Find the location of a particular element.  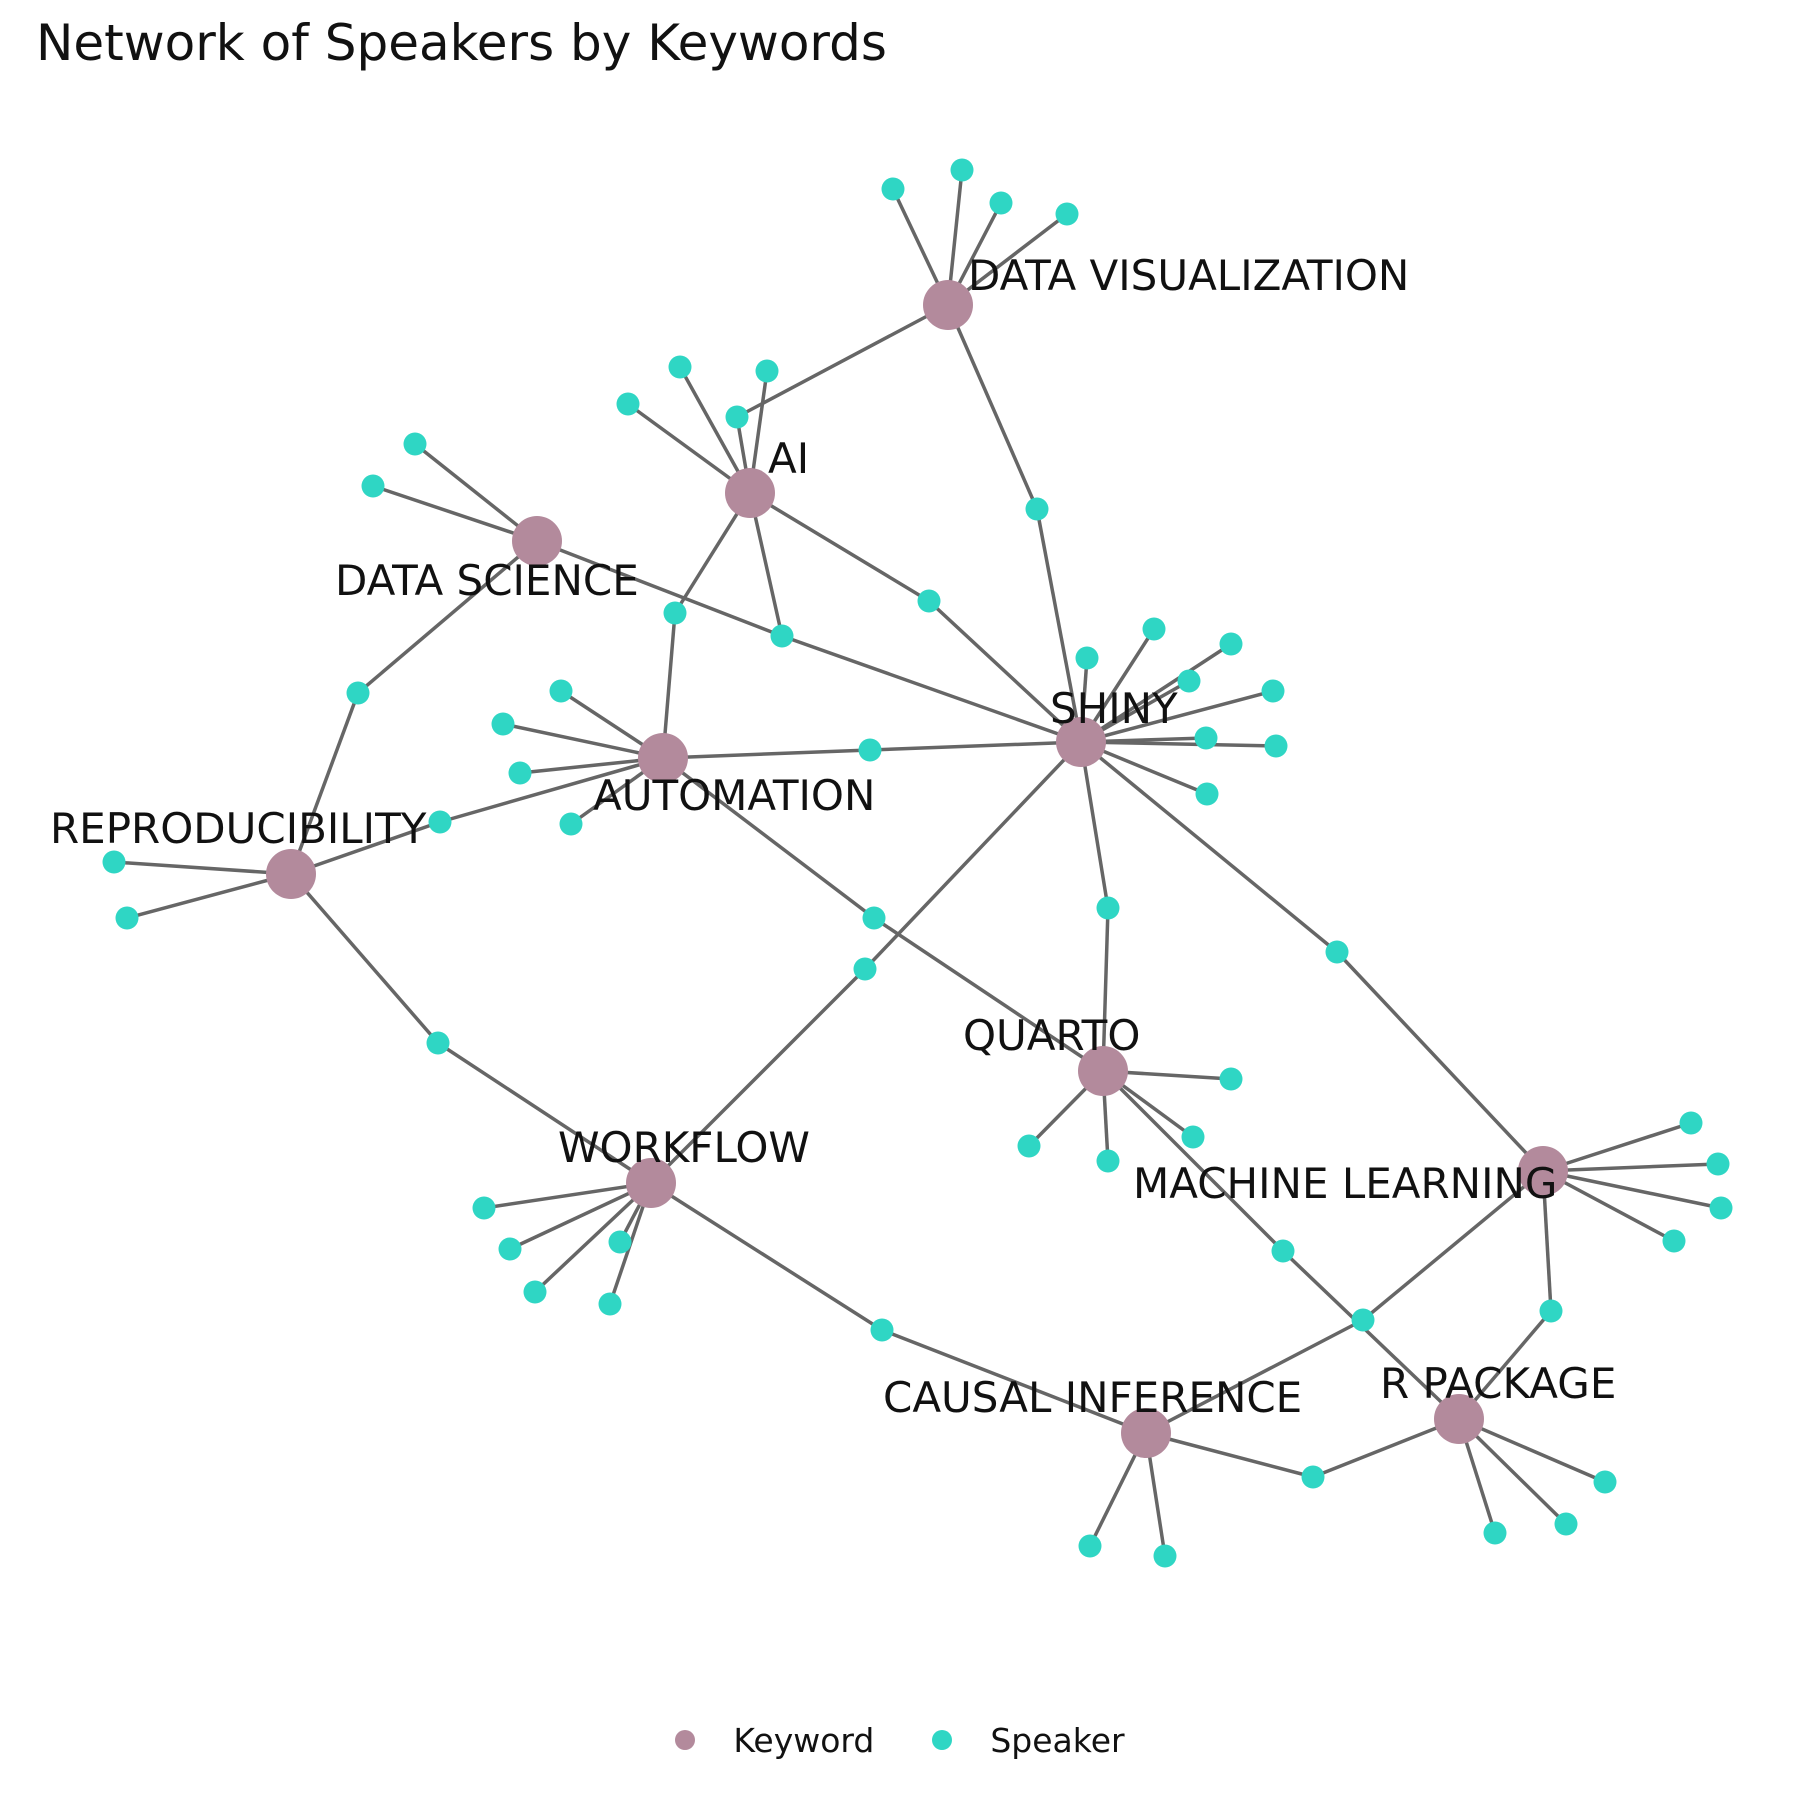

legend-keyword-swatch is located at coordinates (685, 1740).